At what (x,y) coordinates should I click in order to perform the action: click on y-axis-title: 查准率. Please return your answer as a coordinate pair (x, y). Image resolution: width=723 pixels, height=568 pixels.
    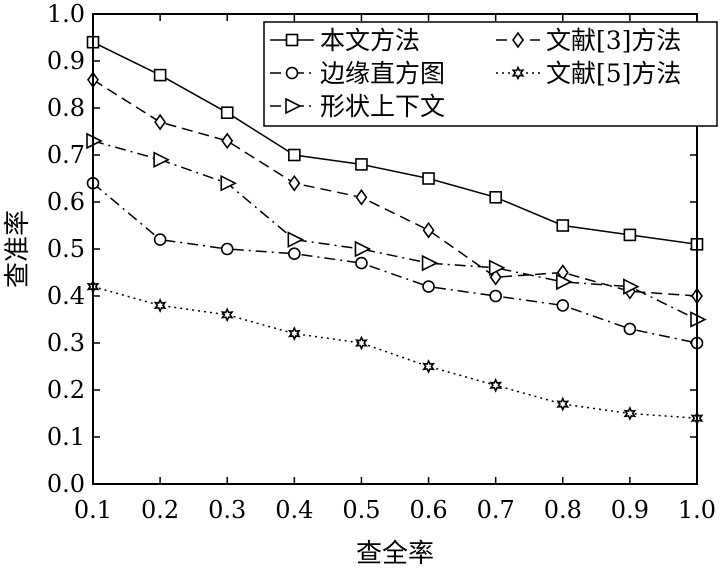
    Looking at the image, I should click on (18, 249).